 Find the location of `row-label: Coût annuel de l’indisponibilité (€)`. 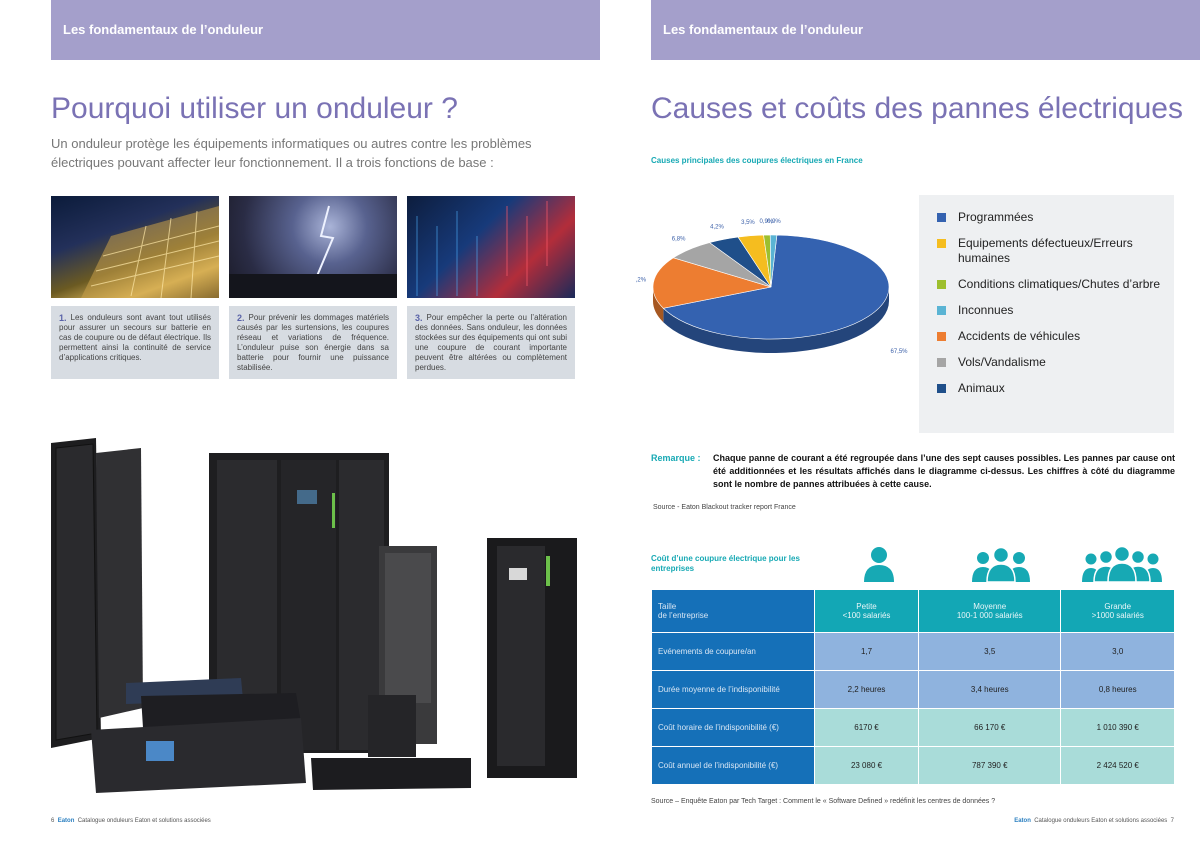

row-label: Coût annuel de l’indisponibilité (€) is located at coordinates (733, 765).